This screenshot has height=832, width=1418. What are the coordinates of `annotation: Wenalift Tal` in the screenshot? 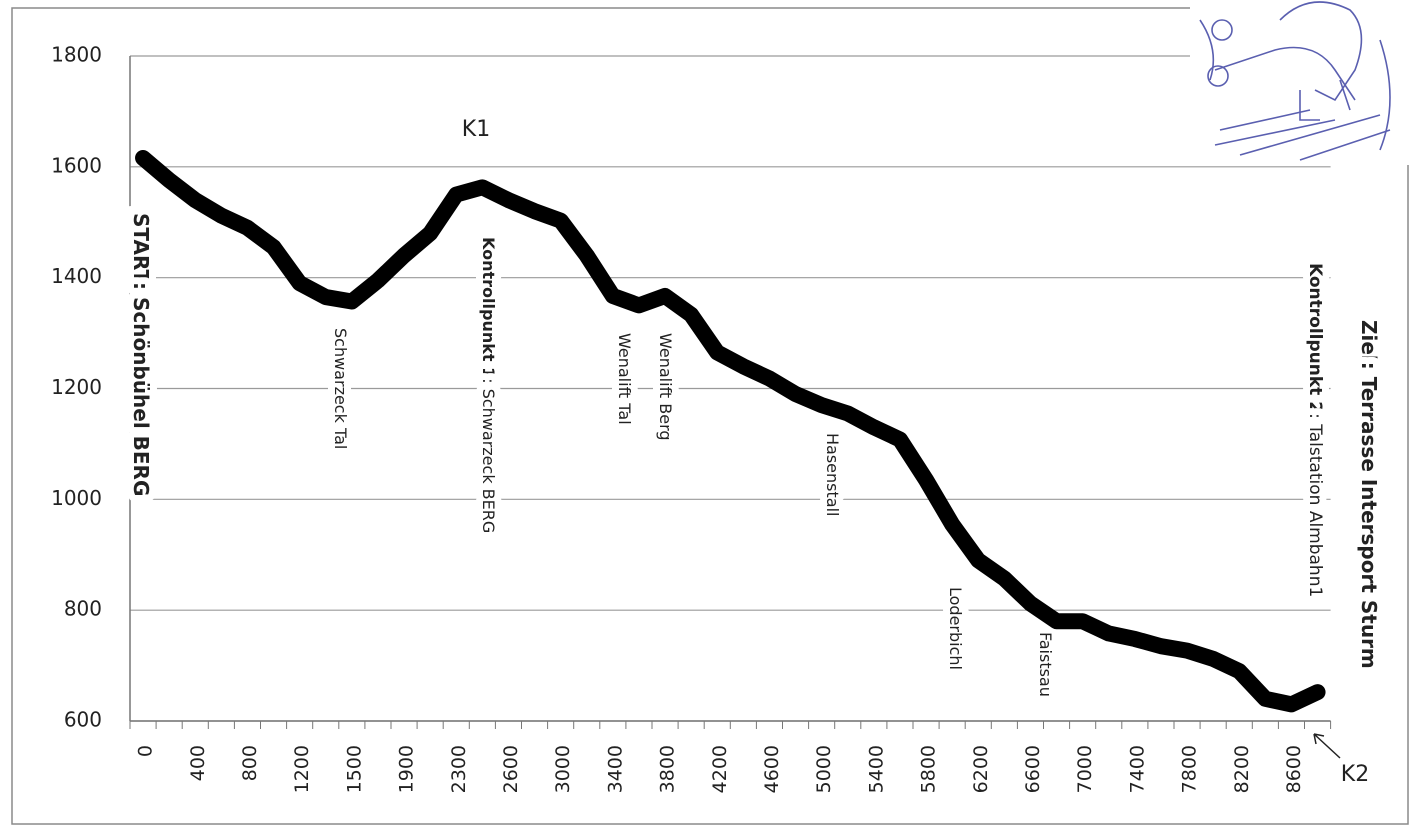 It's located at (625, 379).